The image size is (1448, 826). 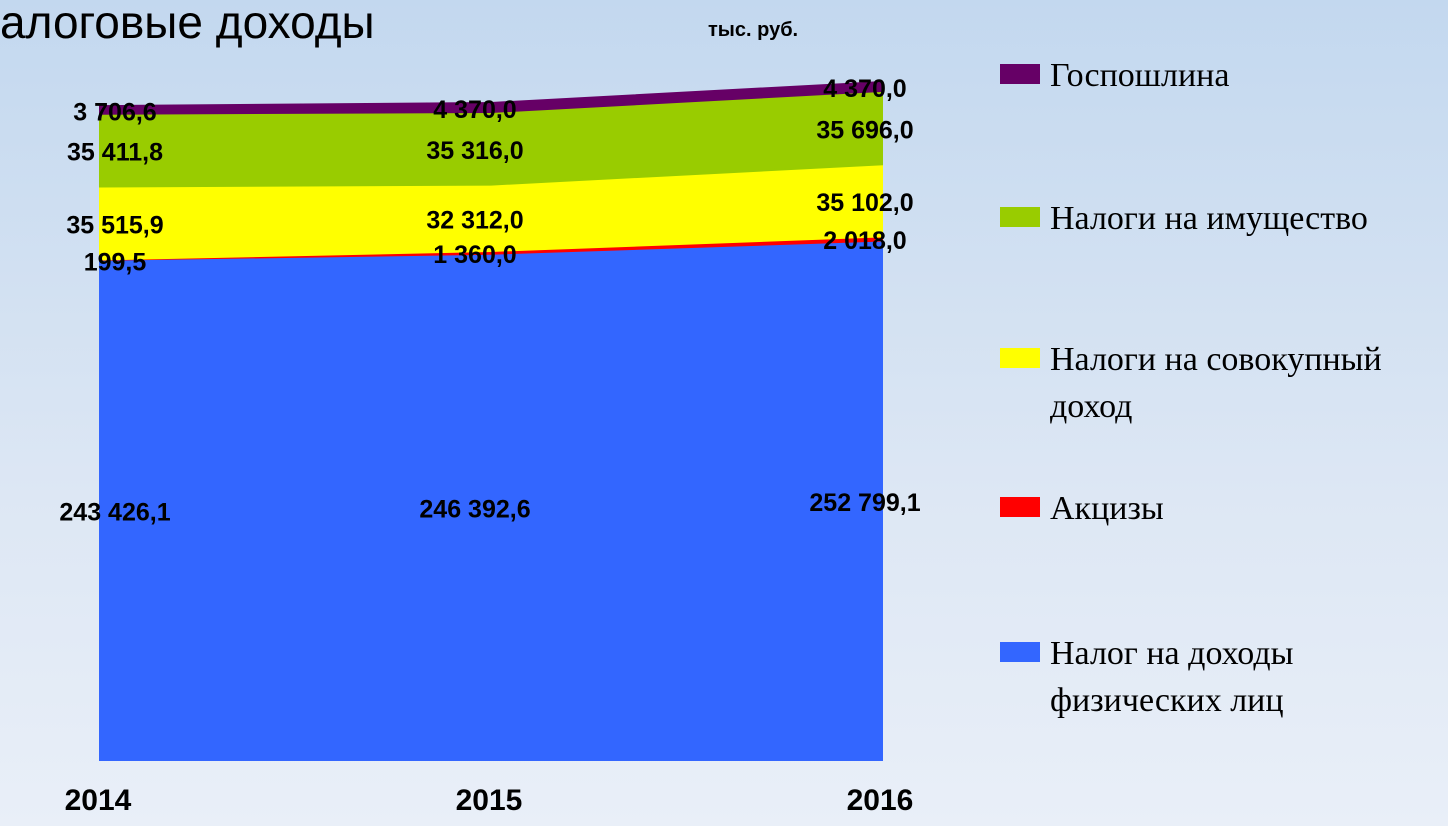 I want to click on chart-title: алоговые доходы, so click(x=187, y=24).